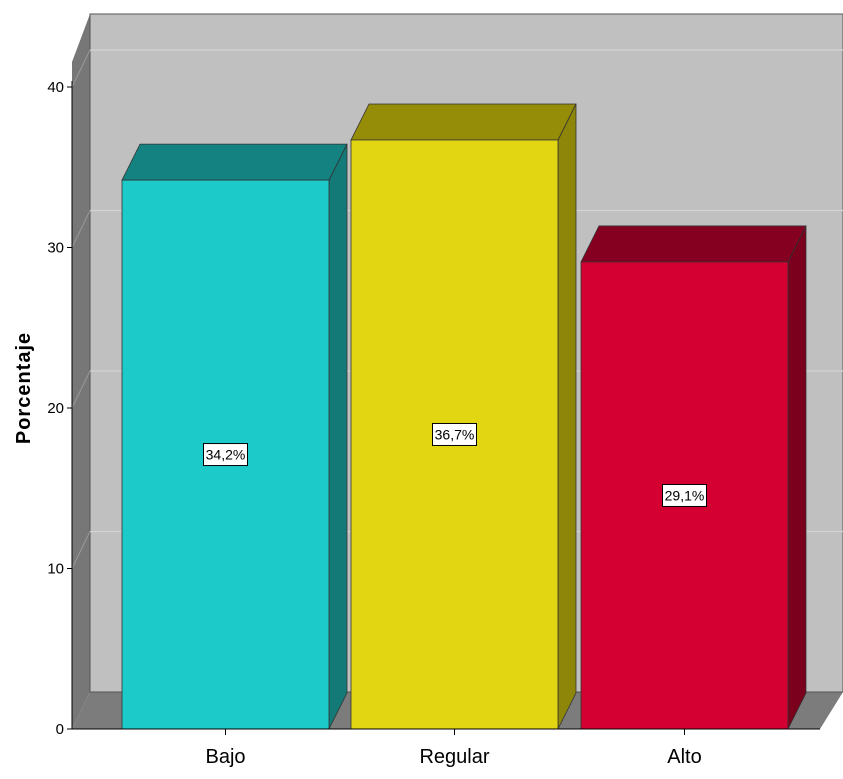 This screenshot has height=779, width=843. What do you see at coordinates (684, 757) in the screenshot?
I see `x-tick-label: Alto` at bounding box center [684, 757].